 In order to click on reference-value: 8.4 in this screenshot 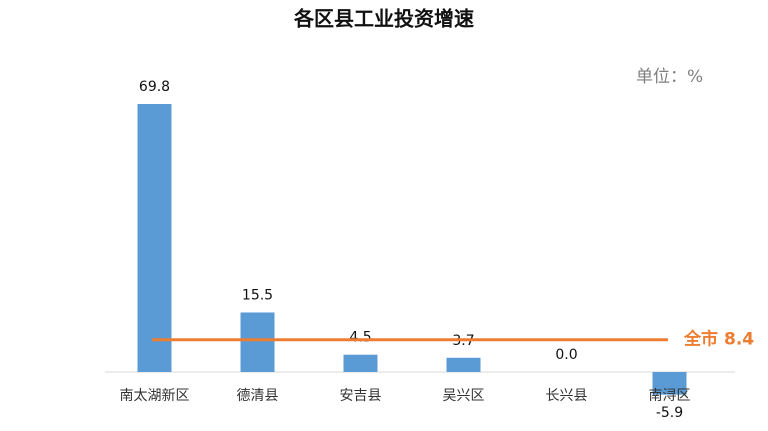, I will do `click(739, 340)`.